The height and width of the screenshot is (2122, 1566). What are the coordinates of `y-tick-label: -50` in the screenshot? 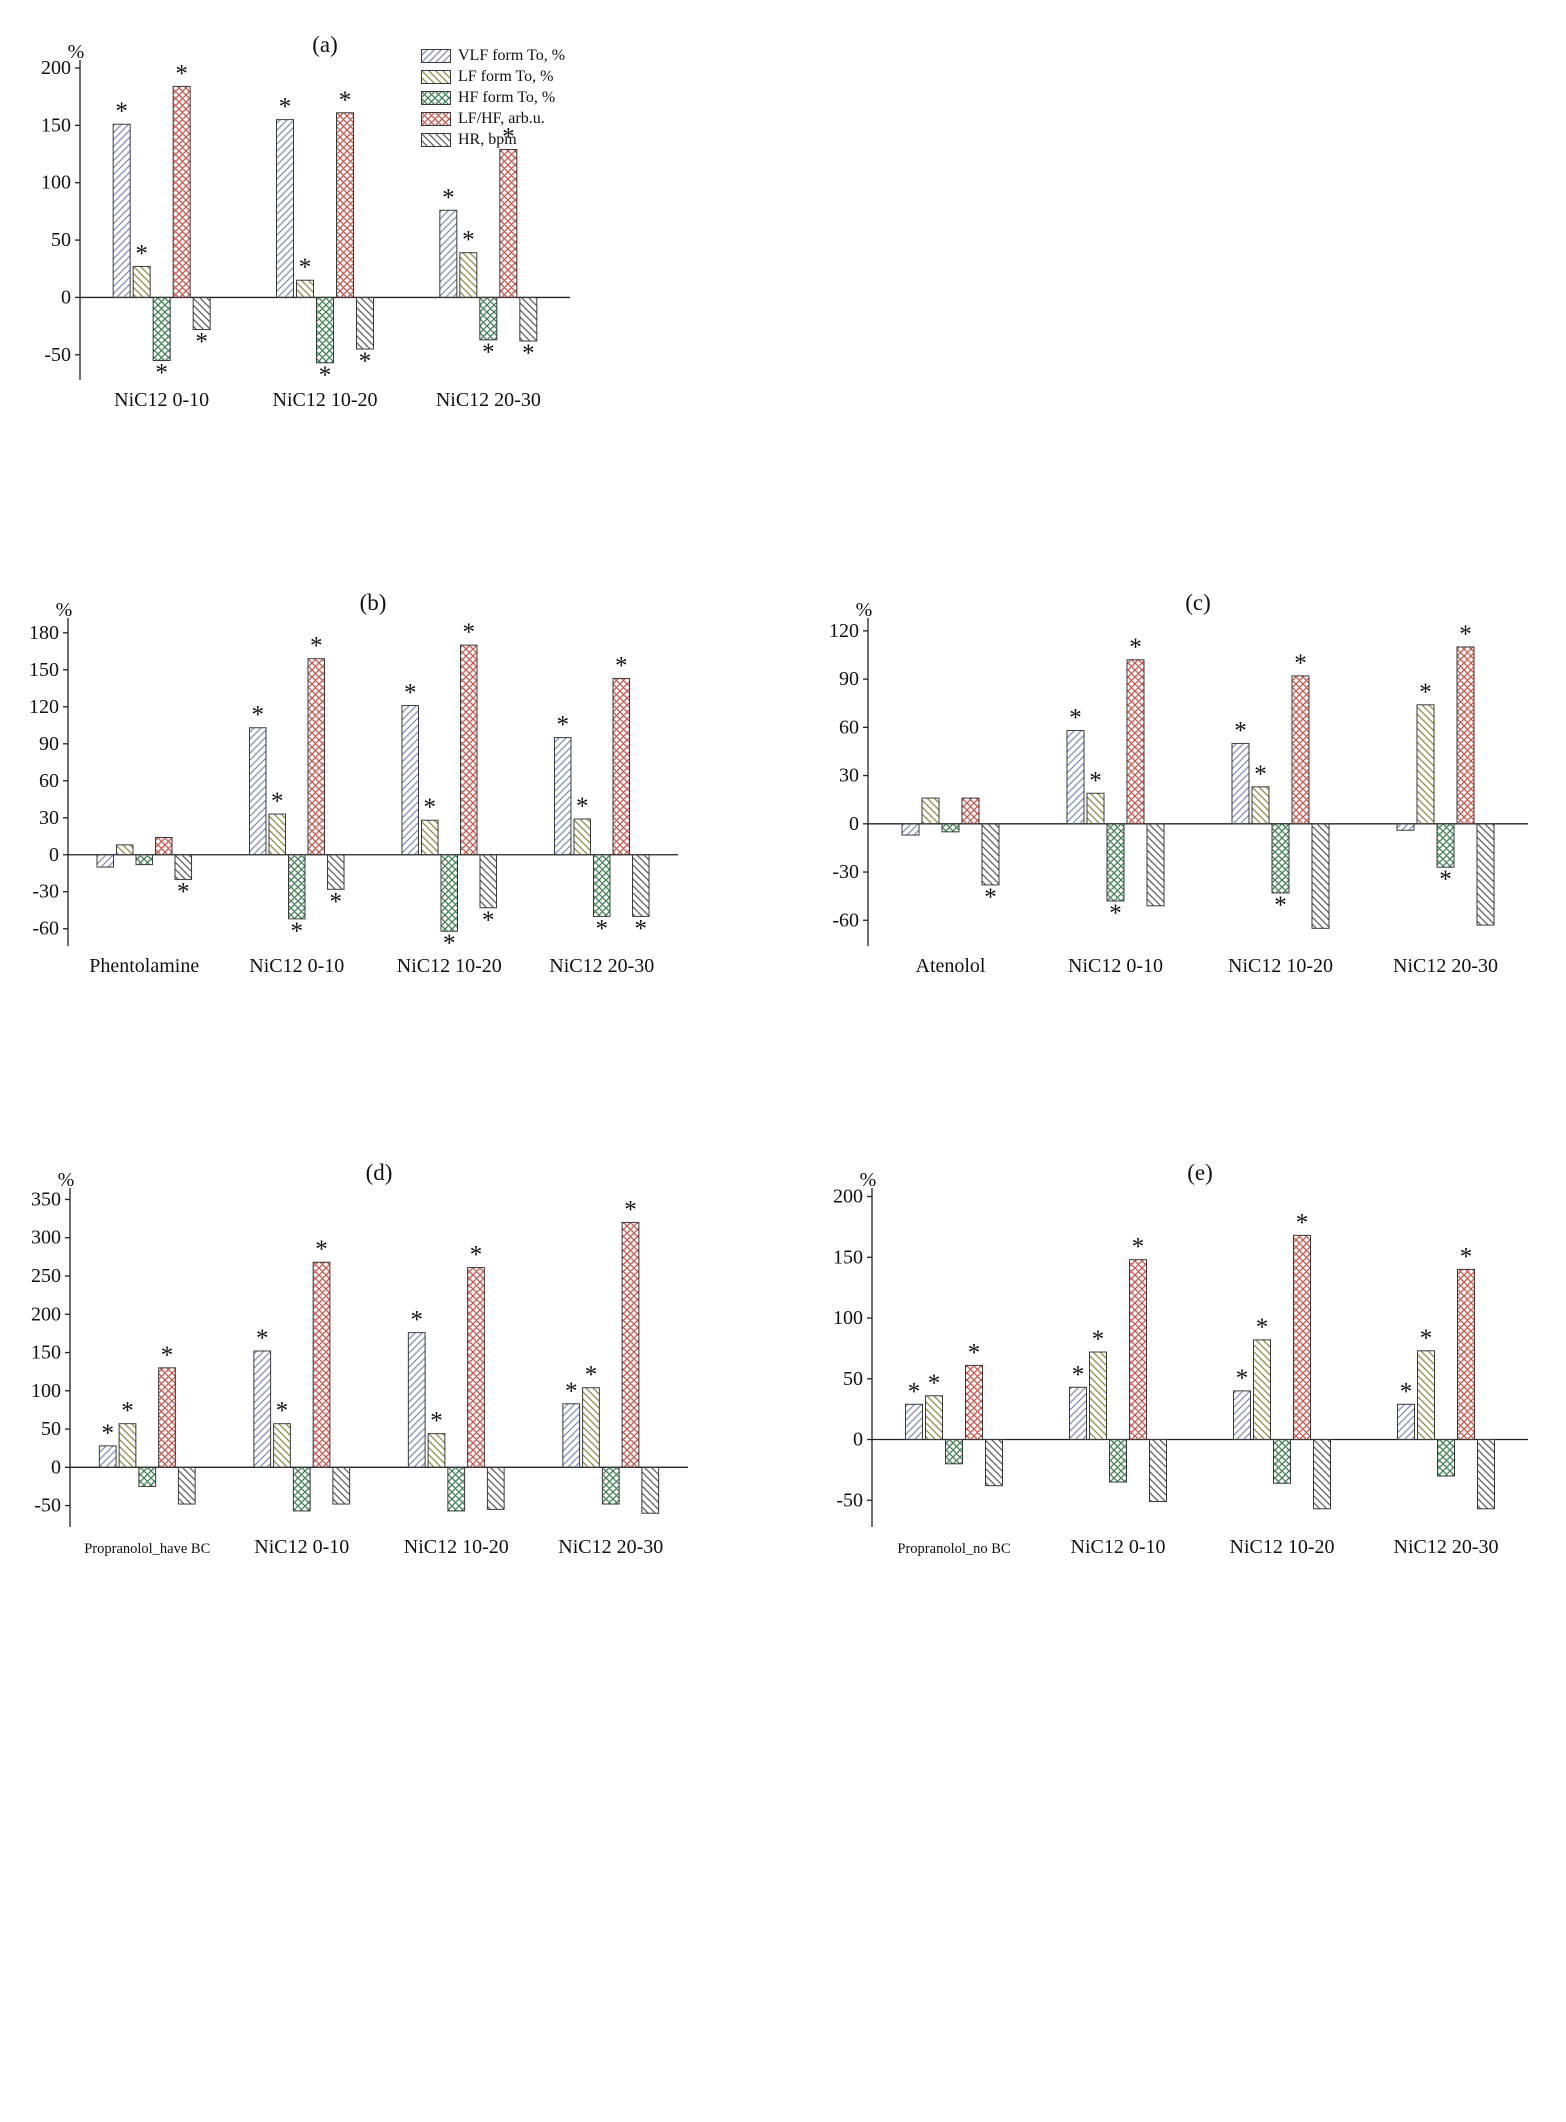 It's located at (47, 1506).